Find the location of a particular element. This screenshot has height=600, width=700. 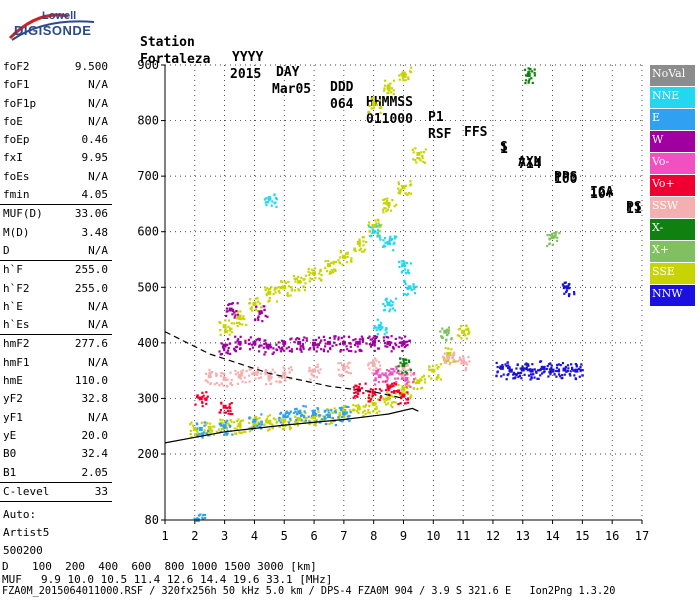

x-tick-label: 11 is located at coordinates (463, 536).